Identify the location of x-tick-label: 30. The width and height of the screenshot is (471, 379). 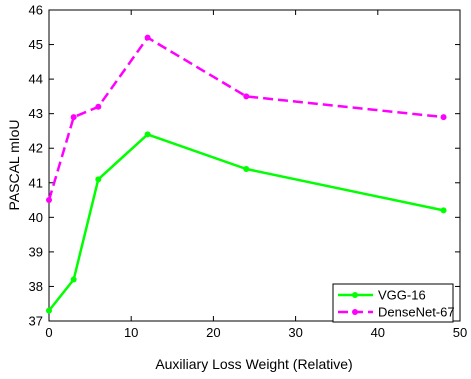
(295, 332).